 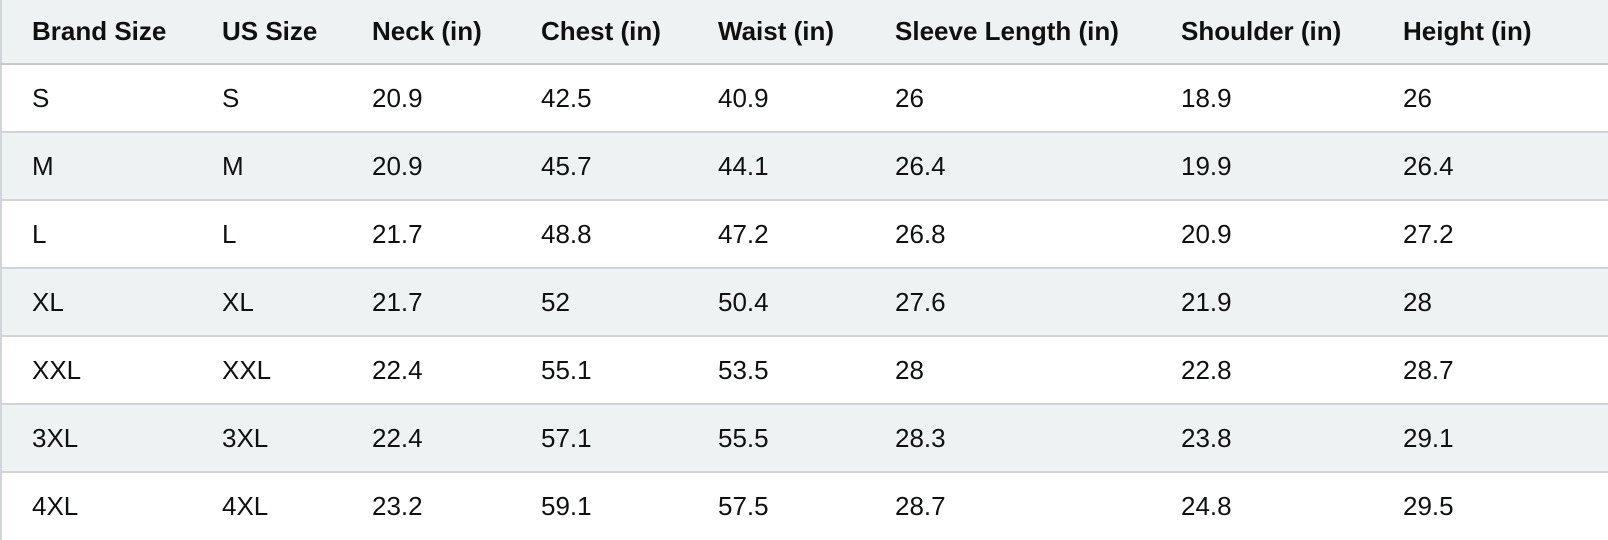 I want to click on cell-chest: 45.7, so click(x=599, y=166).